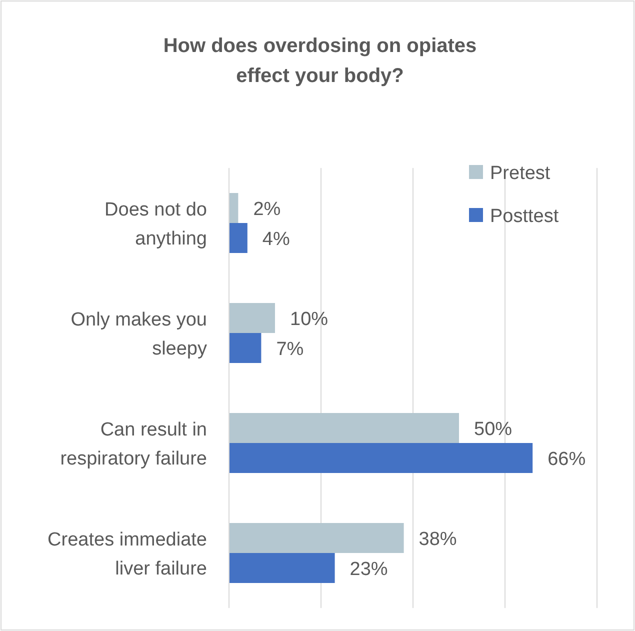  I want to click on data-label: 2%, so click(267, 209).